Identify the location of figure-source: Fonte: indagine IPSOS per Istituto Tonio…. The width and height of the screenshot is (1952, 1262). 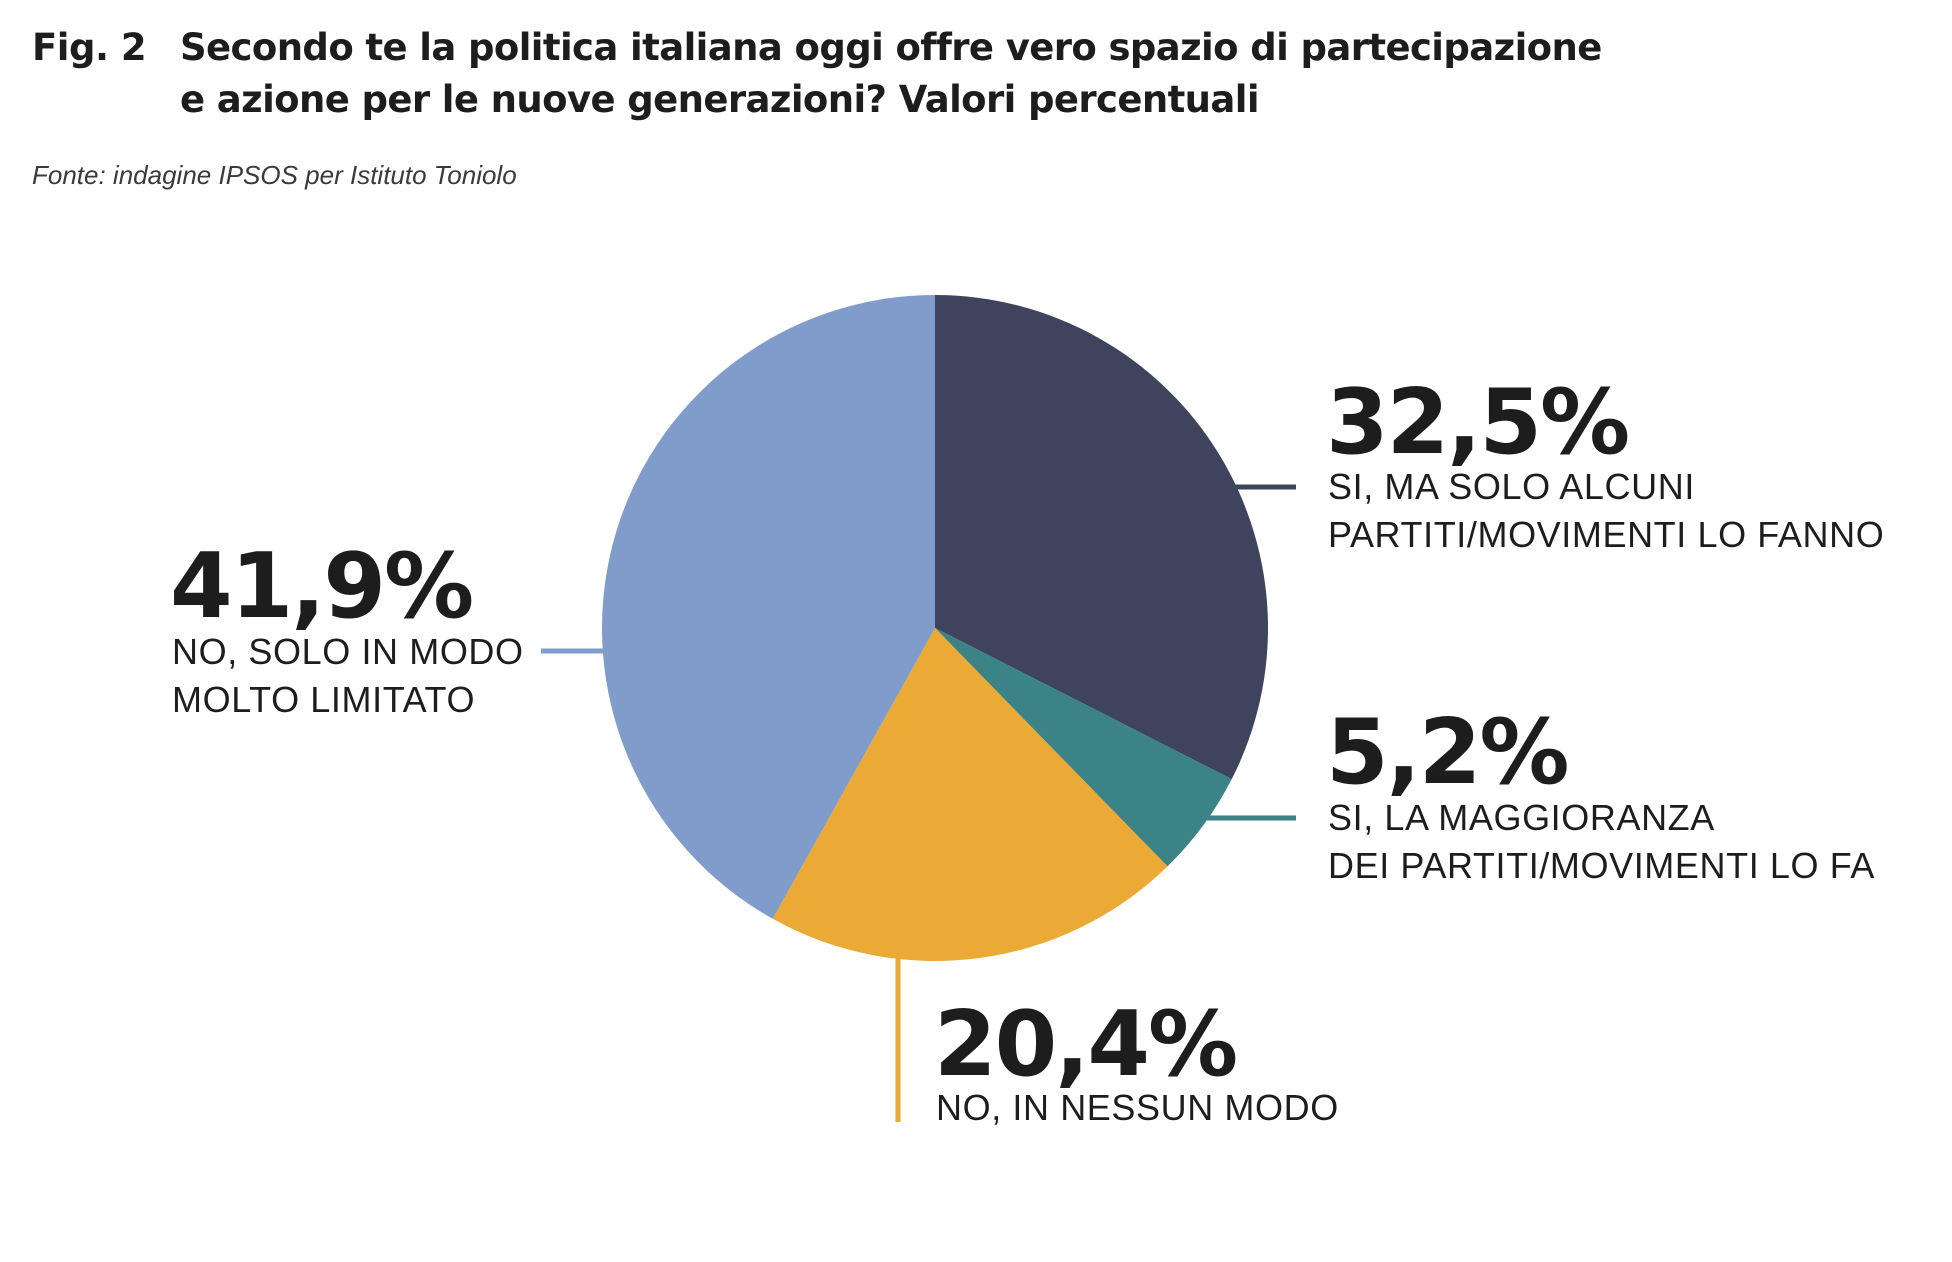
(274, 175).